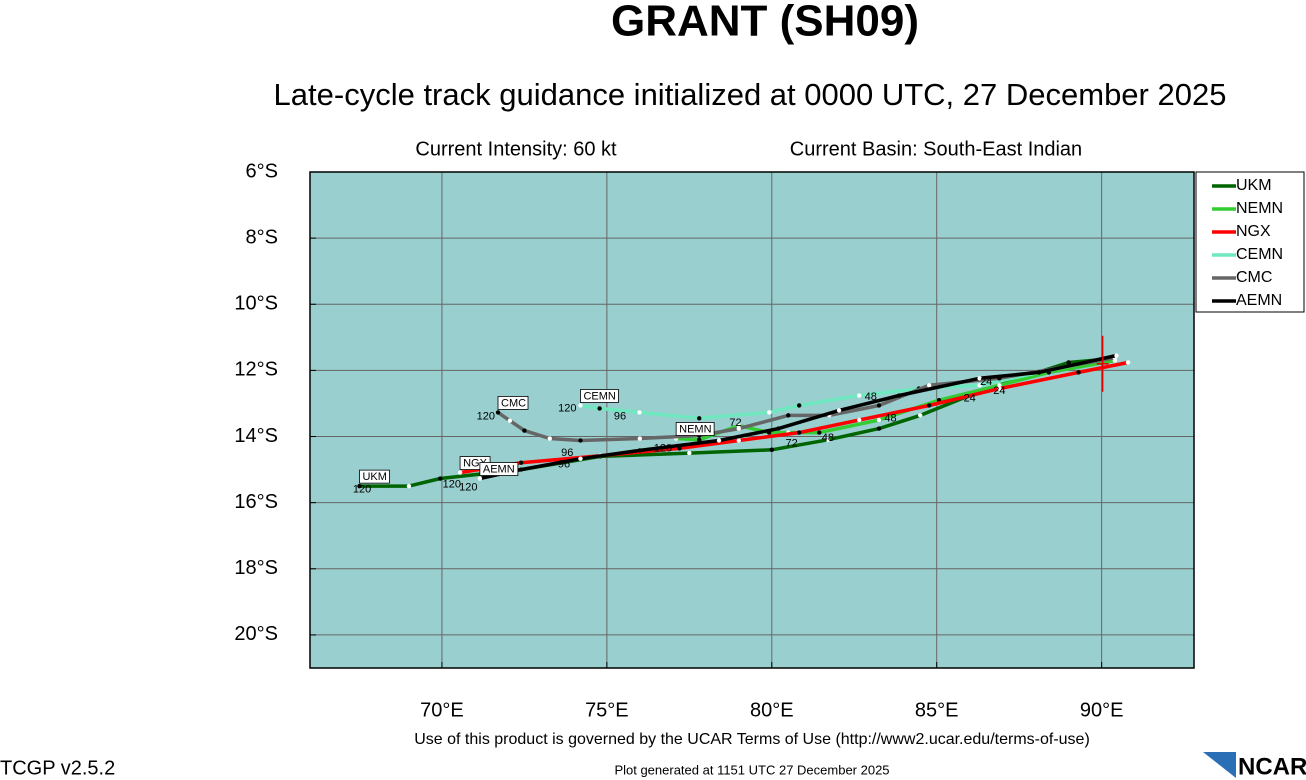 This screenshot has height=780, width=1306. What do you see at coordinates (1259, 300) in the screenshot?
I see `legend-label: AEMN` at bounding box center [1259, 300].